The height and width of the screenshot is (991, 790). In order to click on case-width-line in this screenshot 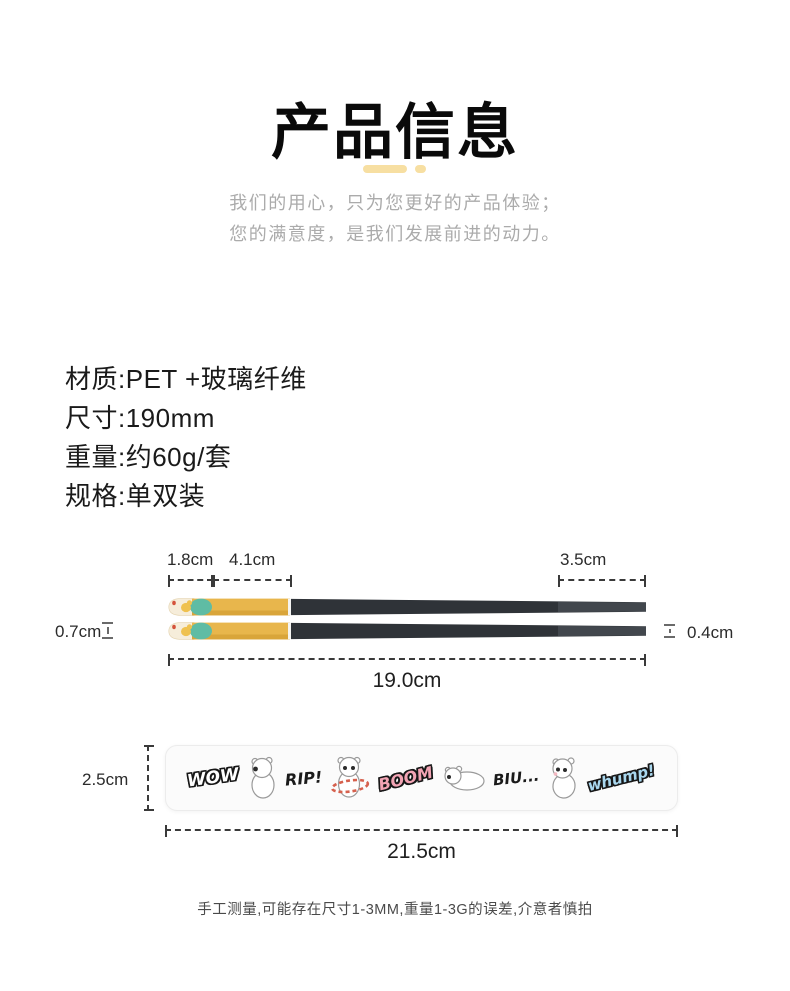, I will do `click(421, 831)`.